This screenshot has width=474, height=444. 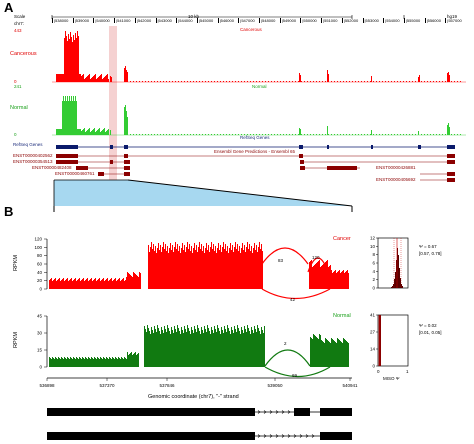 What do you see at coordinates (288, 20) in the screenshot?
I see `coordinate-tick: |549000` at bounding box center [288, 20].